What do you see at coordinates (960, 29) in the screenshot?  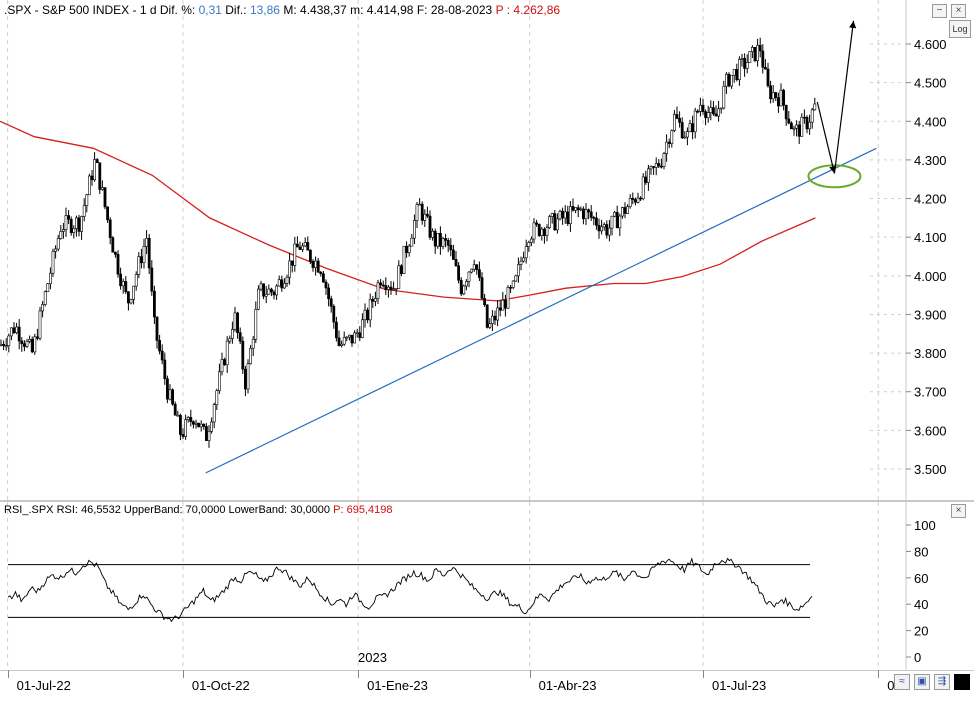 I see `log-scale-button: Log` at bounding box center [960, 29].